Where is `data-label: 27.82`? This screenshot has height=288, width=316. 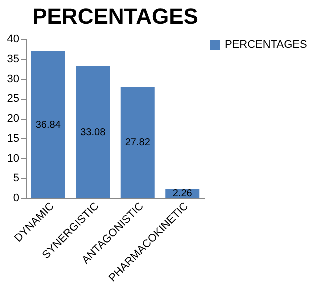 data-label: 27.82 is located at coordinates (138, 143).